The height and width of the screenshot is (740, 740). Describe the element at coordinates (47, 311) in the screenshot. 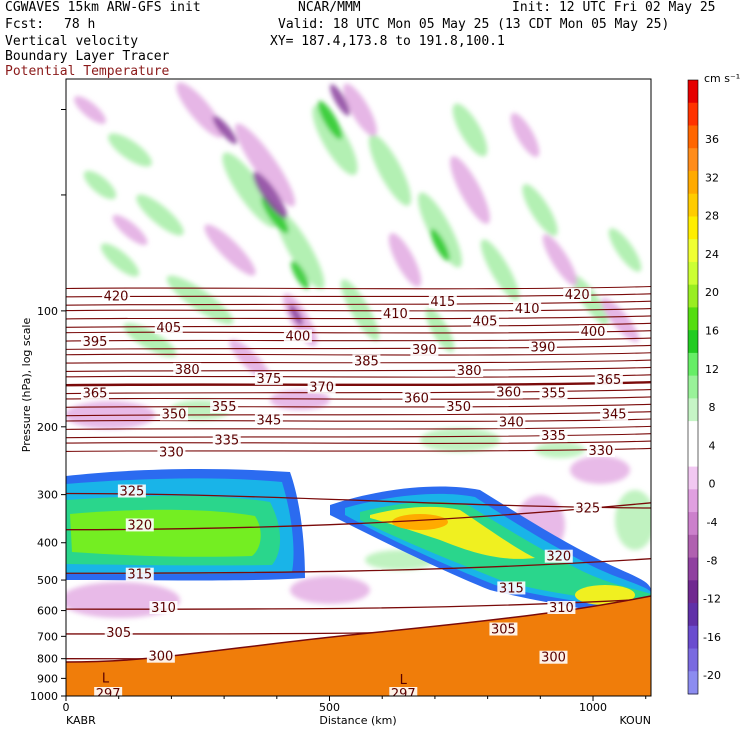

I see `y-tick-label: 100` at that location.